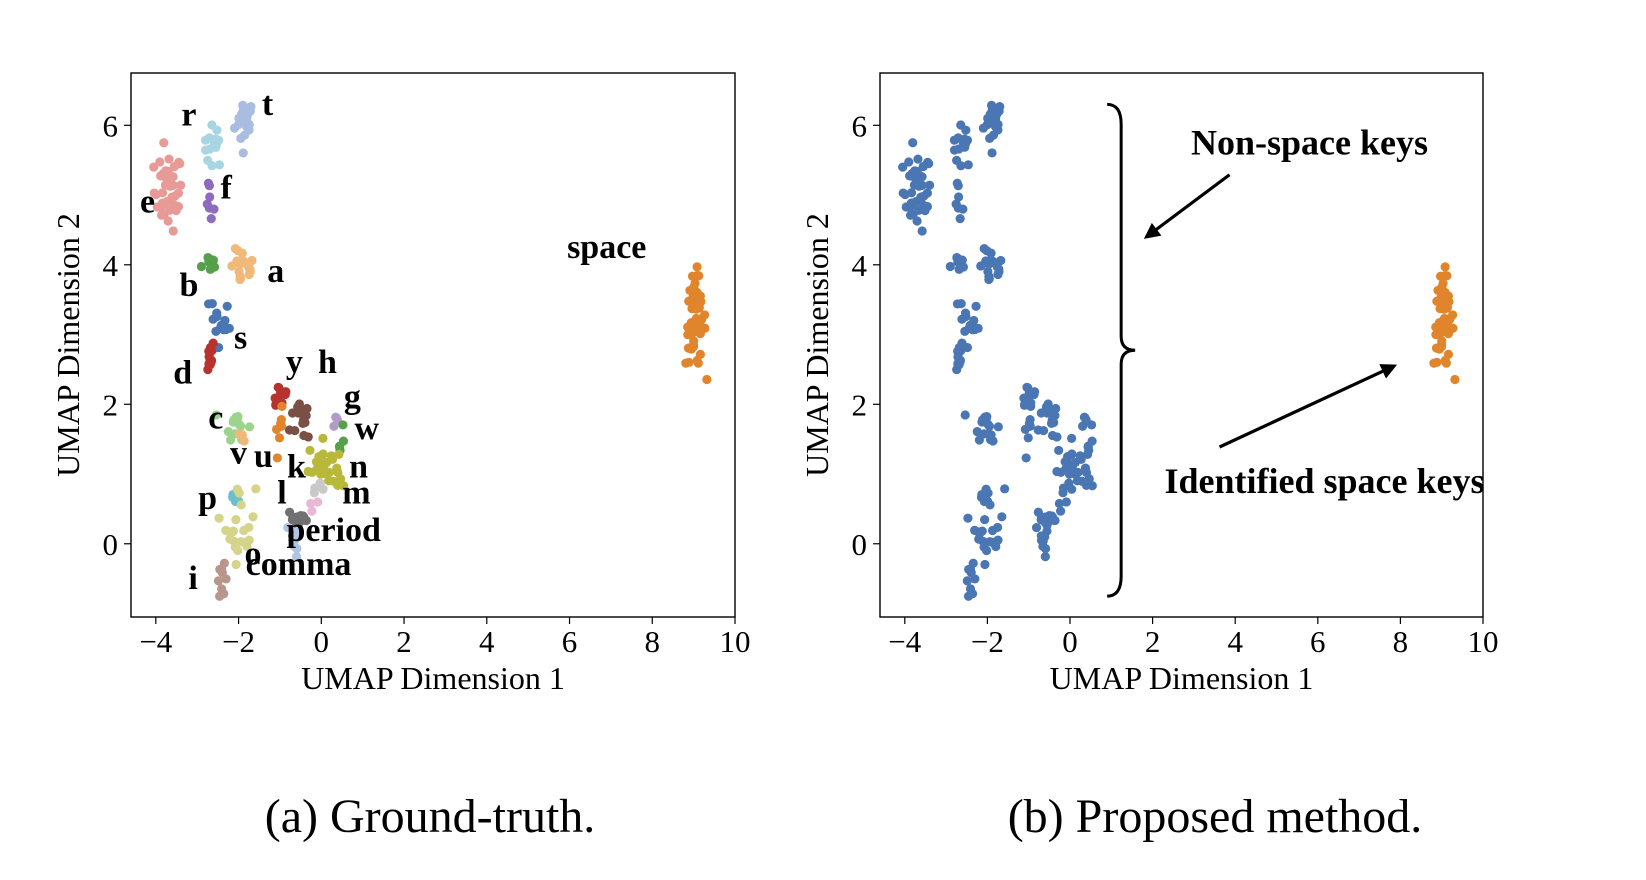  I want to click on cluster-label-b: b, so click(188, 285).